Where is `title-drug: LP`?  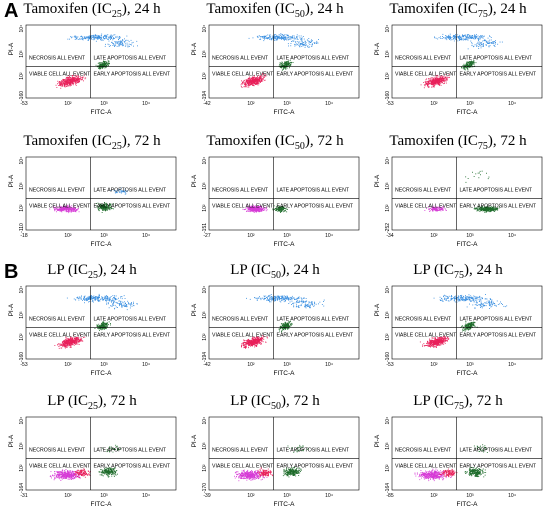 title-drug: LP is located at coordinates (56, 270).